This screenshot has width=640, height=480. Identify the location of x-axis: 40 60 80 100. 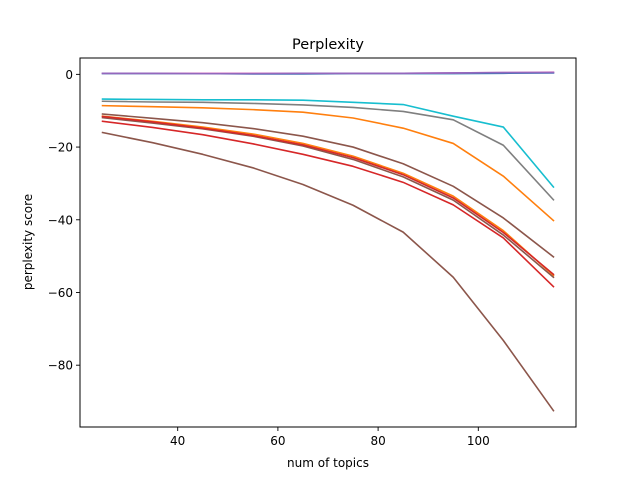
(330, 437).